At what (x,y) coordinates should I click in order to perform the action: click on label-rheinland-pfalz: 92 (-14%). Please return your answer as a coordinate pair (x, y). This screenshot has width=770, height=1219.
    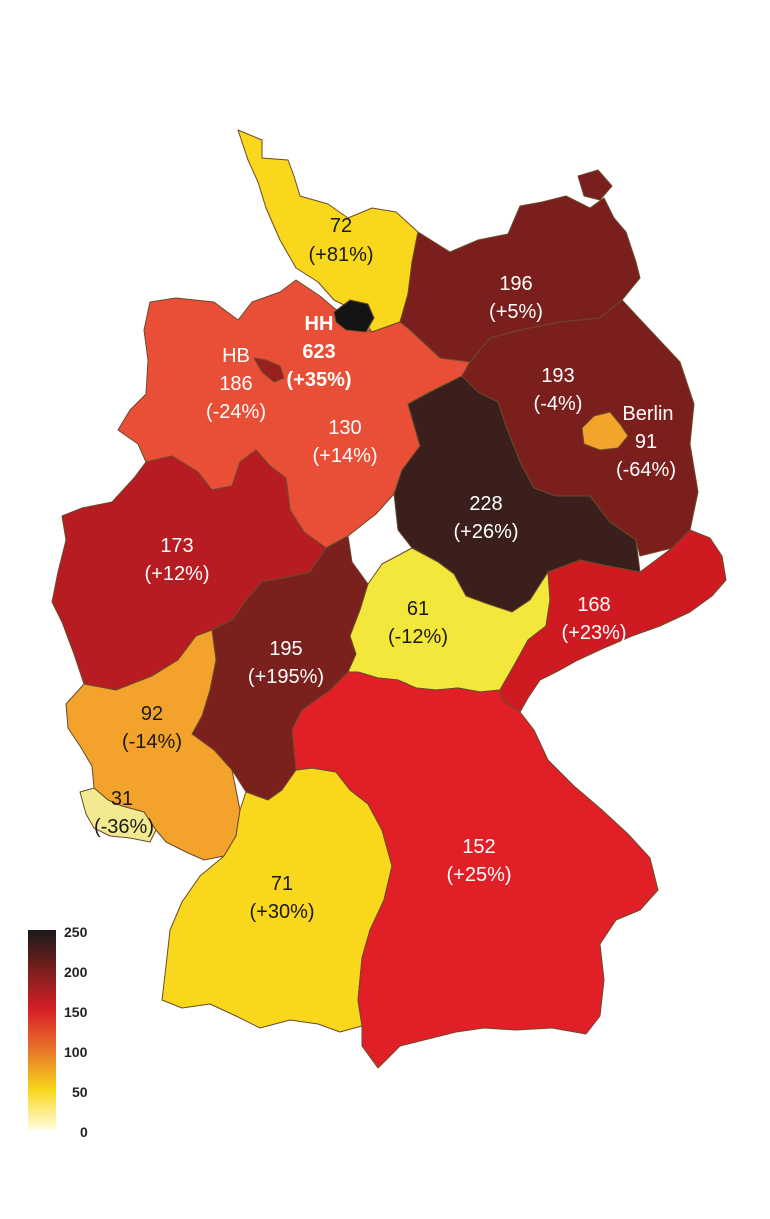
    Looking at the image, I should click on (152, 728).